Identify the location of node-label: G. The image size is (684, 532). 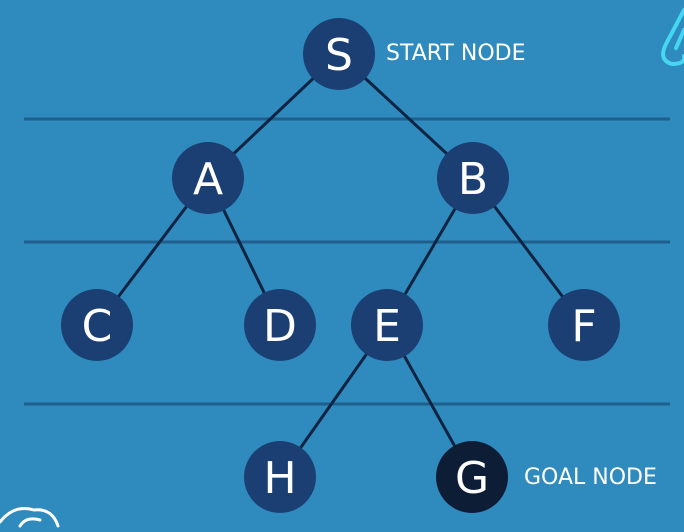
(472, 478).